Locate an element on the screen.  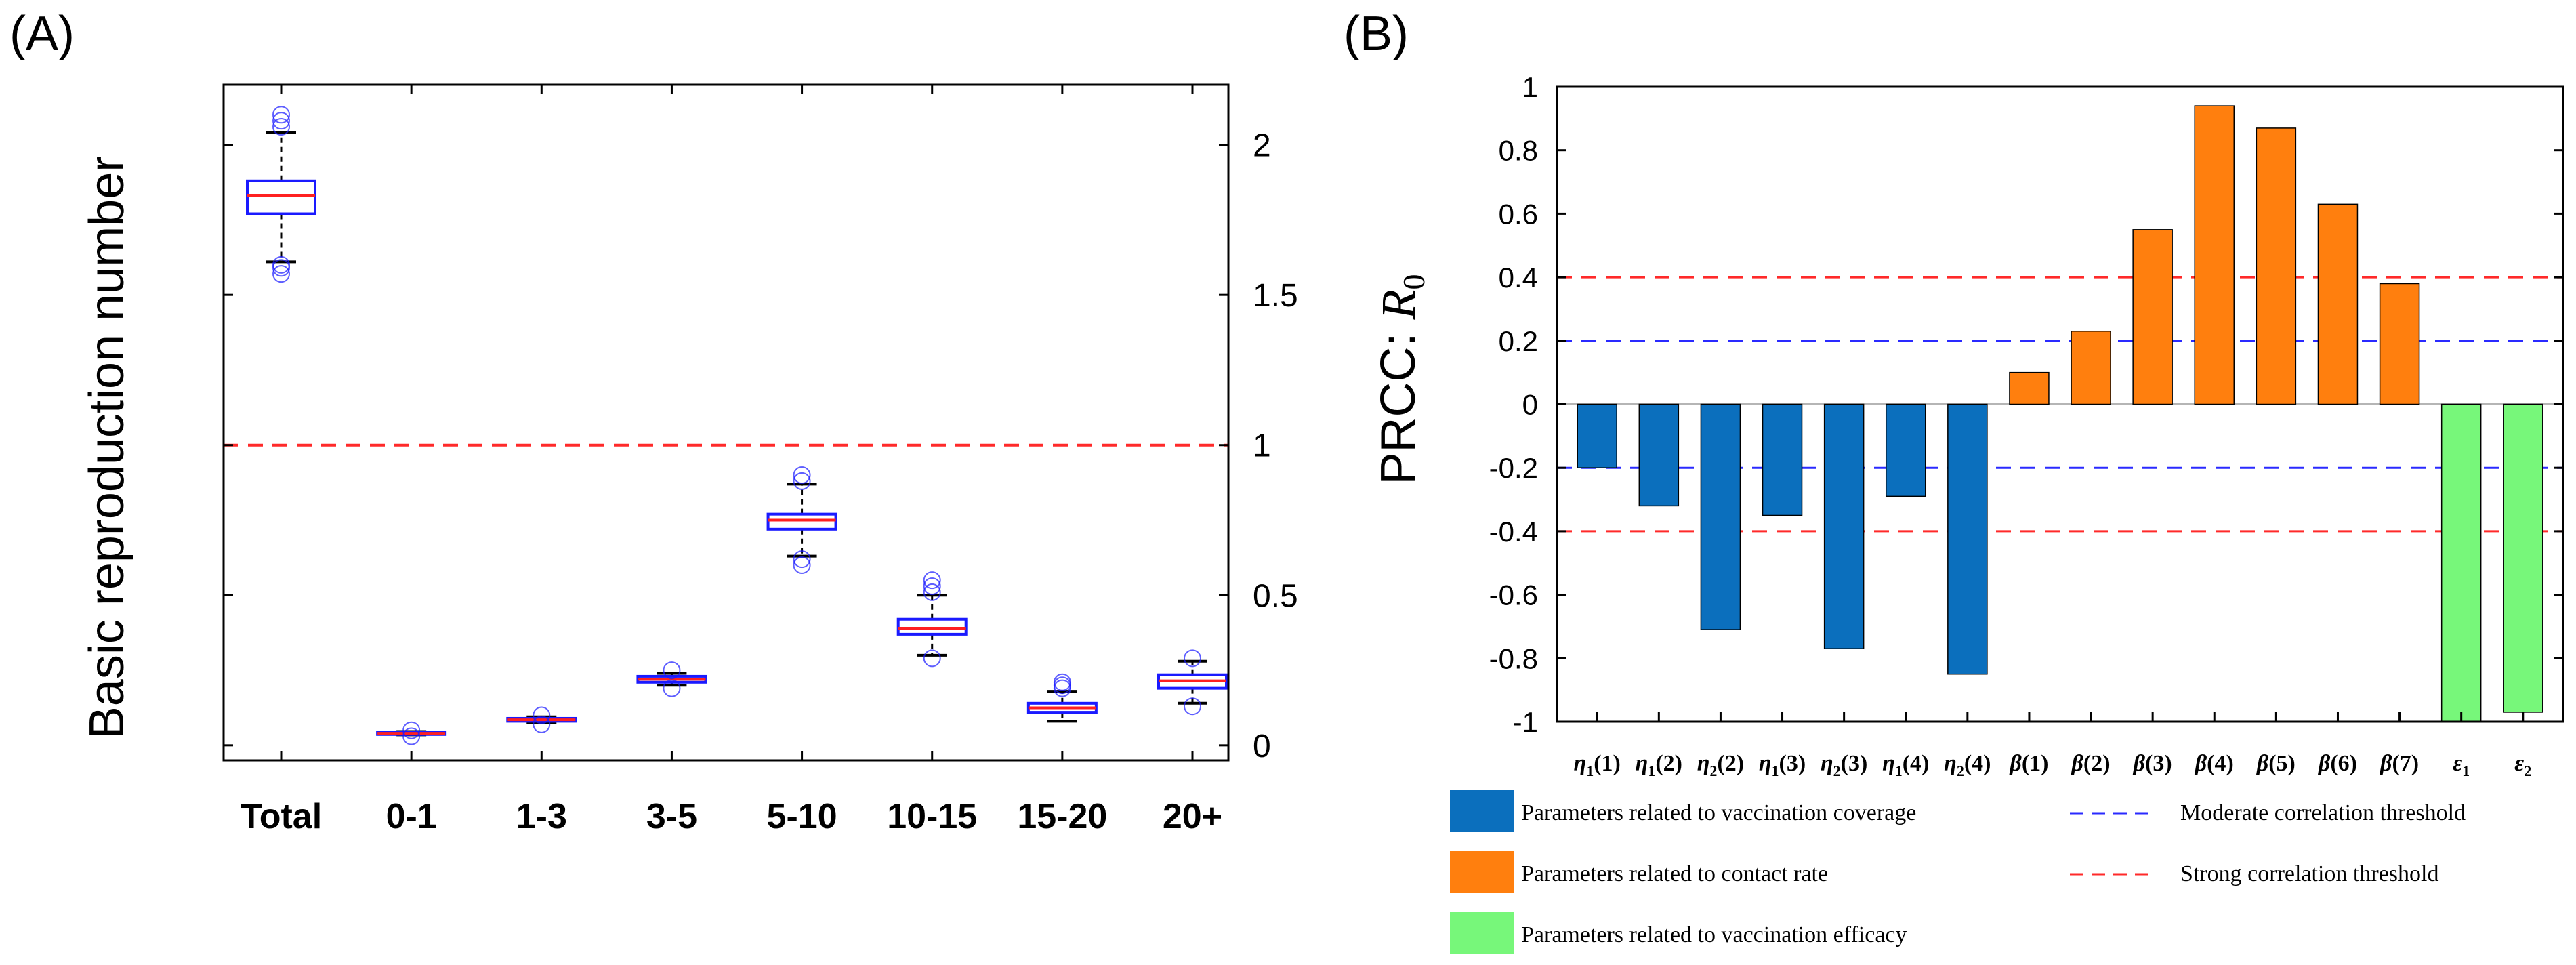
box-20+ is located at coordinates (1192, 682).